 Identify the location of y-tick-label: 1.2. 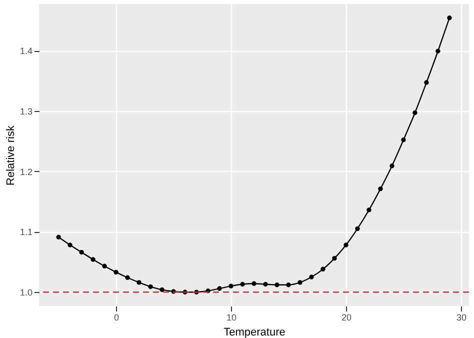
(26, 171).